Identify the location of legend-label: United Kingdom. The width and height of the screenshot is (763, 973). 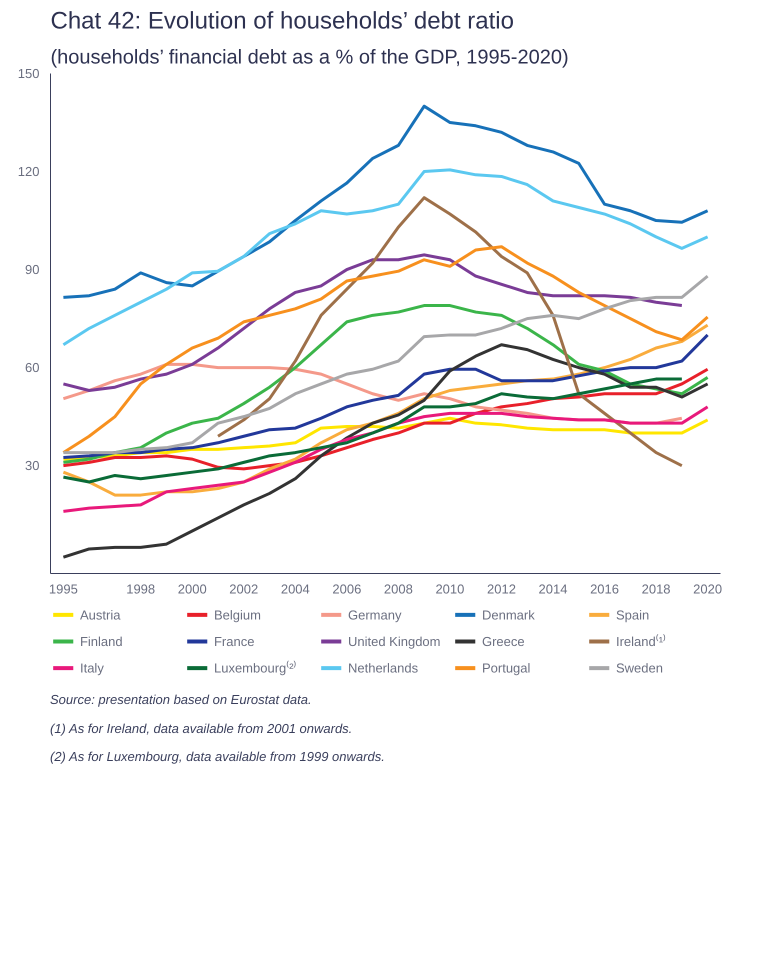
(394, 641).